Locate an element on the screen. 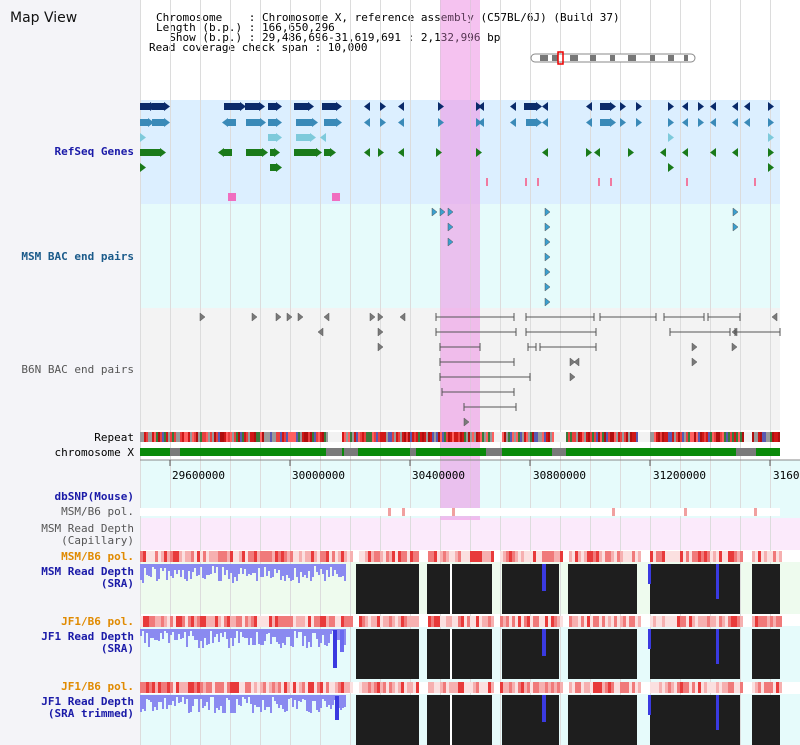 The width and height of the screenshot is (800, 745). label-b6n-bac-end-pairs: B6N BAC end pairs is located at coordinates (77, 369).